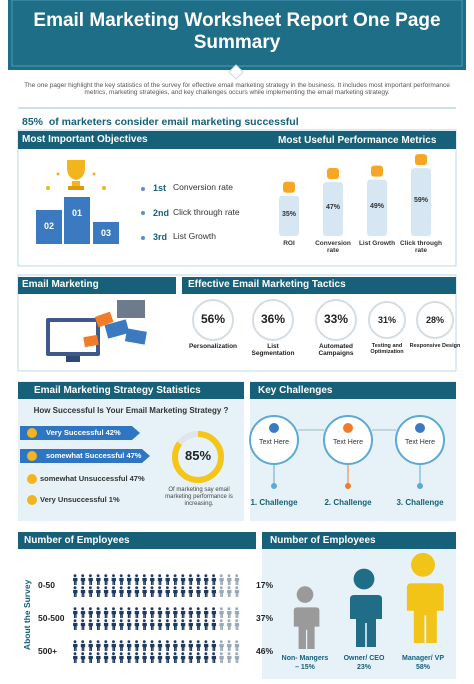 The height and width of the screenshot is (684, 474). Describe the element at coordinates (347, 486) in the screenshot. I see `challenge-dots` at that location.